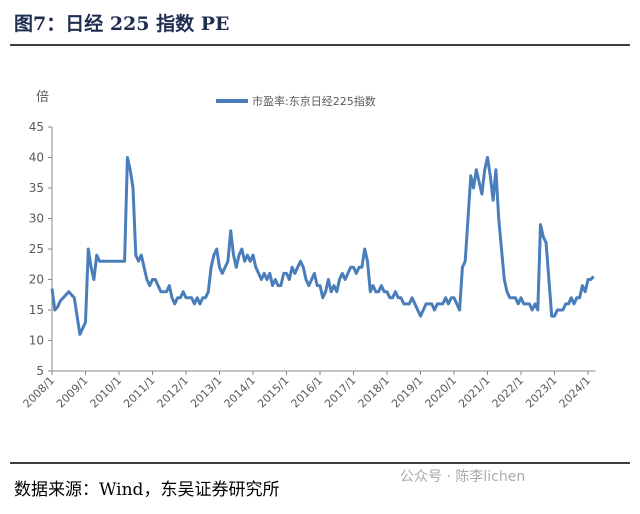  Describe the element at coordinates (441, 392) in the screenshot. I see `x-tick-label: 2020/1` at that location.